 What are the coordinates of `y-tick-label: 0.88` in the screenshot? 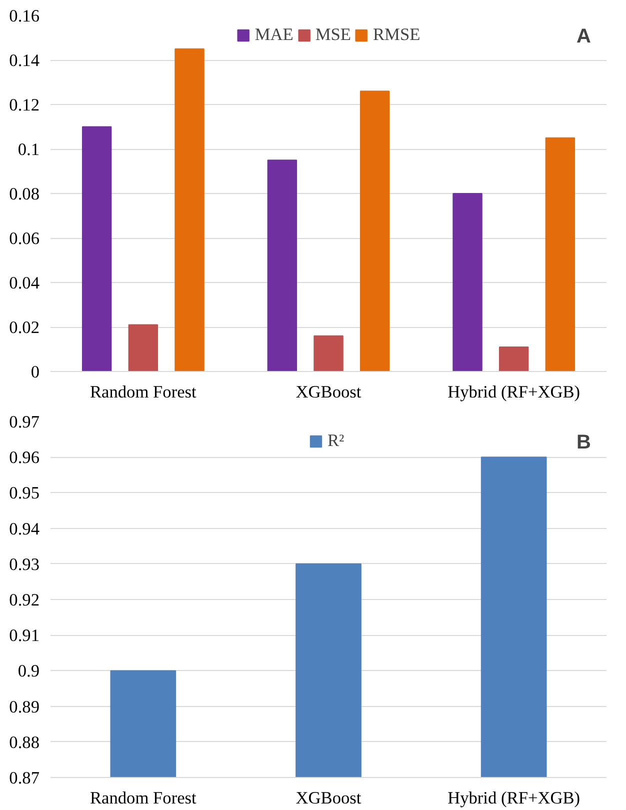 It's located at (24, 742).